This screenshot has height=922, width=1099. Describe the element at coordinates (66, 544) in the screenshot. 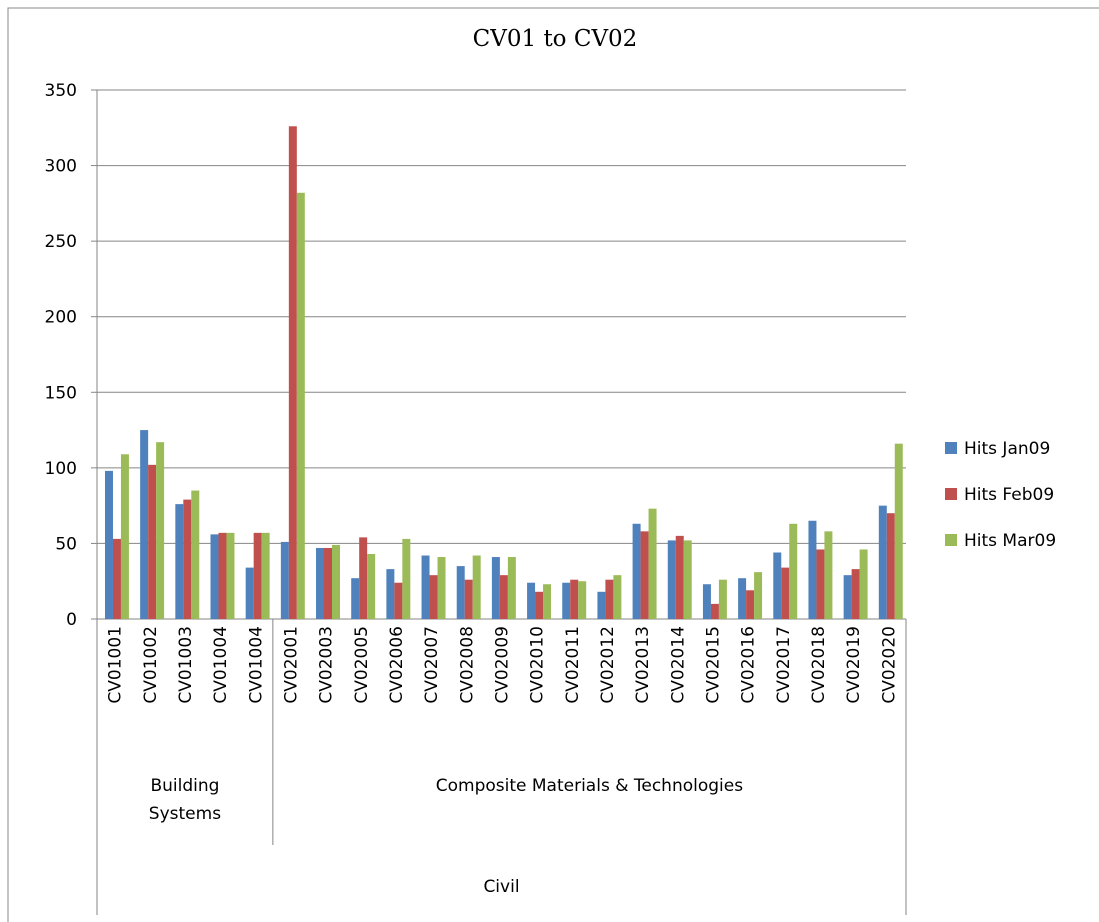

I see `y-tick-label: 50` at that location.